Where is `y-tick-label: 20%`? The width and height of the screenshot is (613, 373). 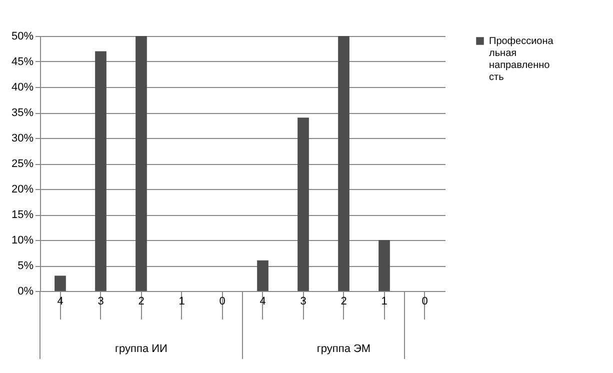 y-tick-label: 20% is located at coordinates (22, 190).